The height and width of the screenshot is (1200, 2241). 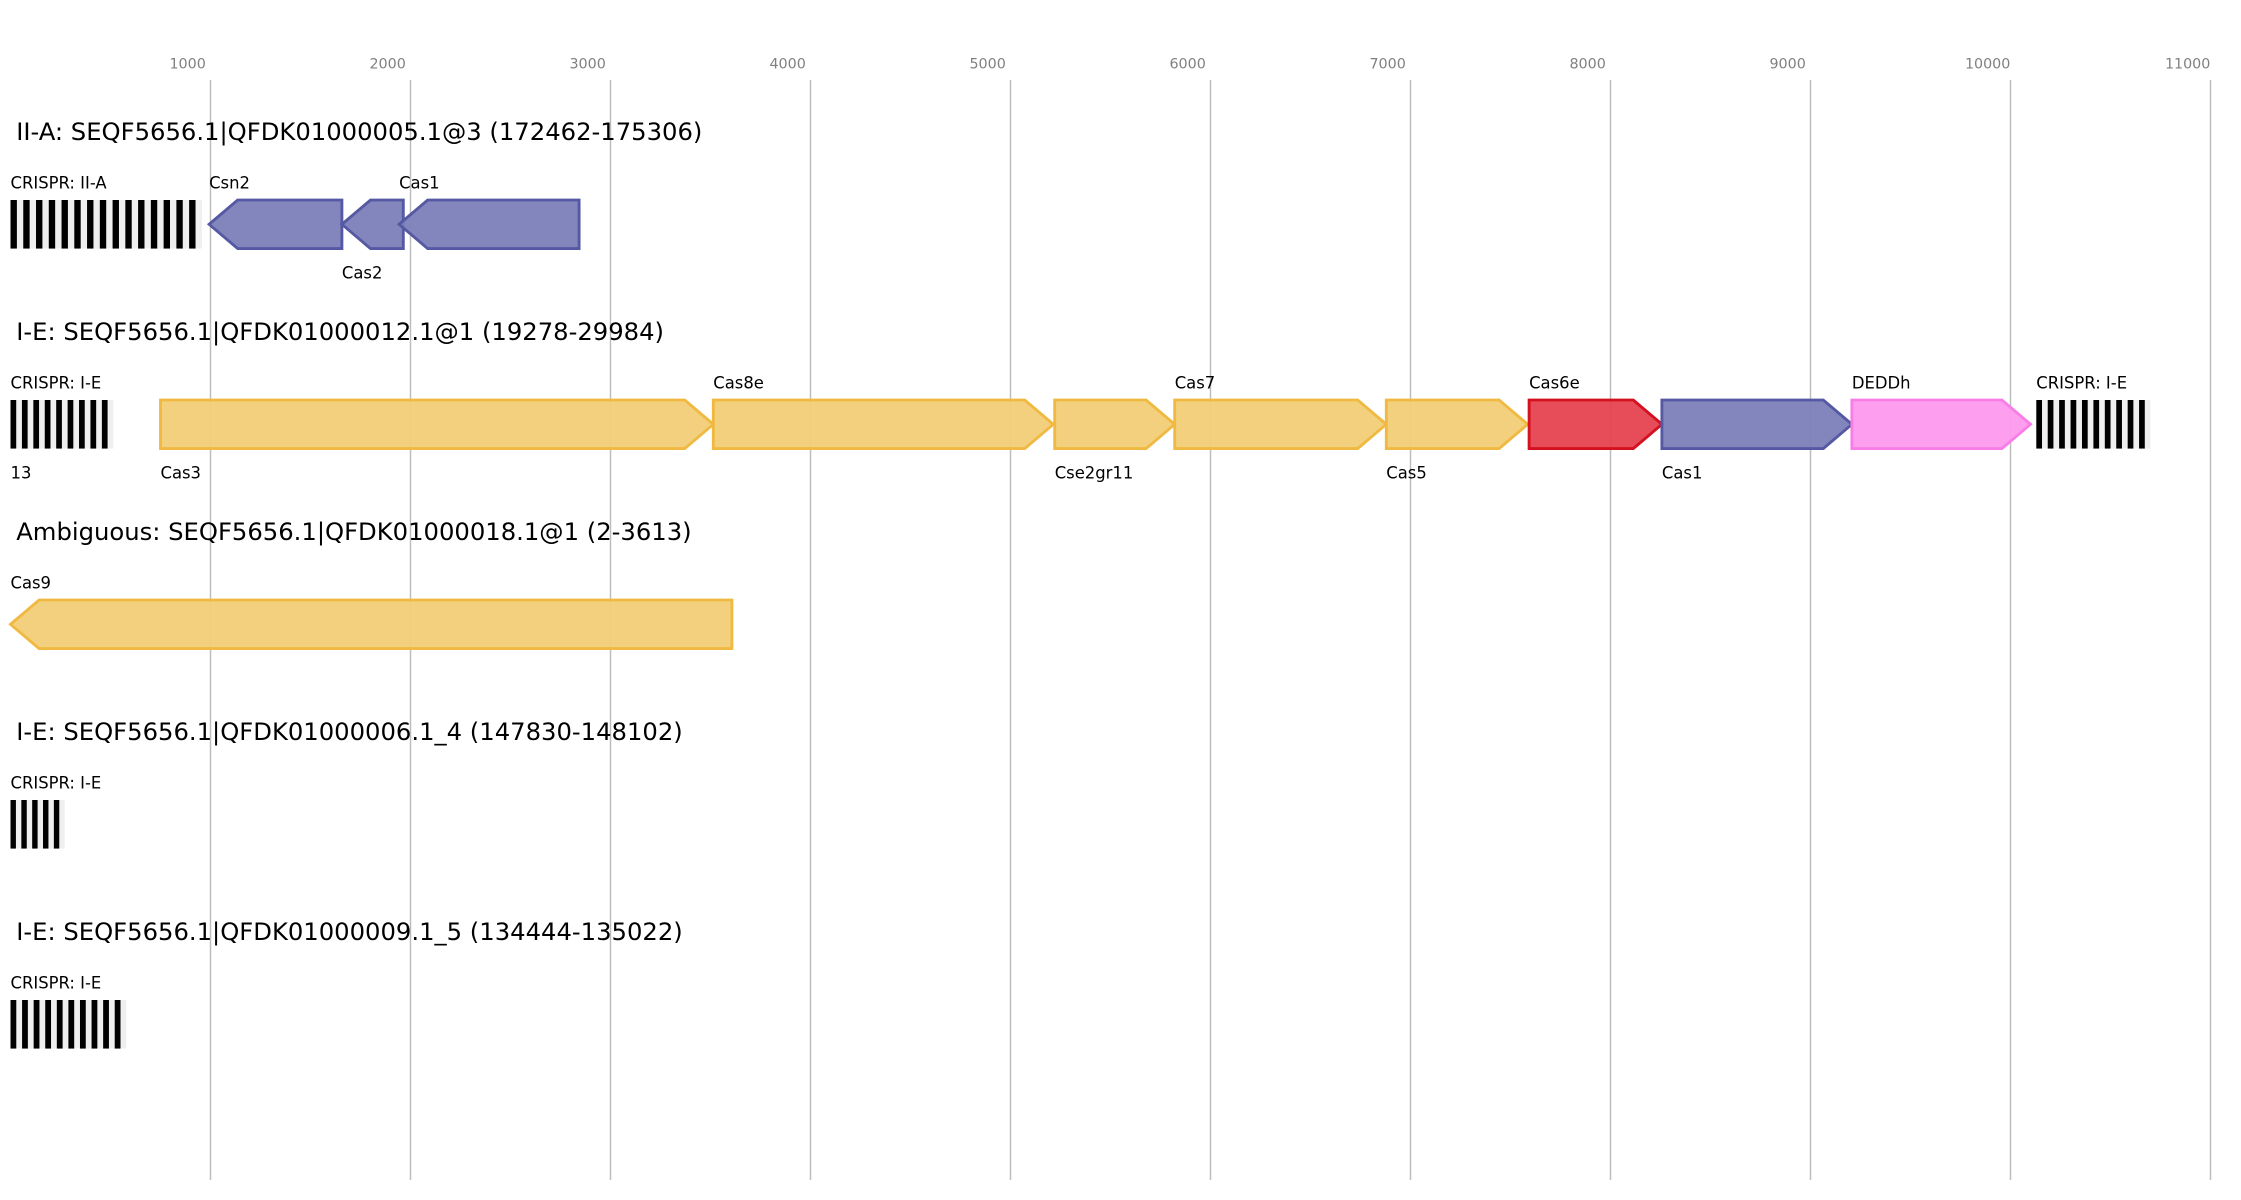 I want to click on feature-label: CRISPR: II-A, so click(x=59, y=183).